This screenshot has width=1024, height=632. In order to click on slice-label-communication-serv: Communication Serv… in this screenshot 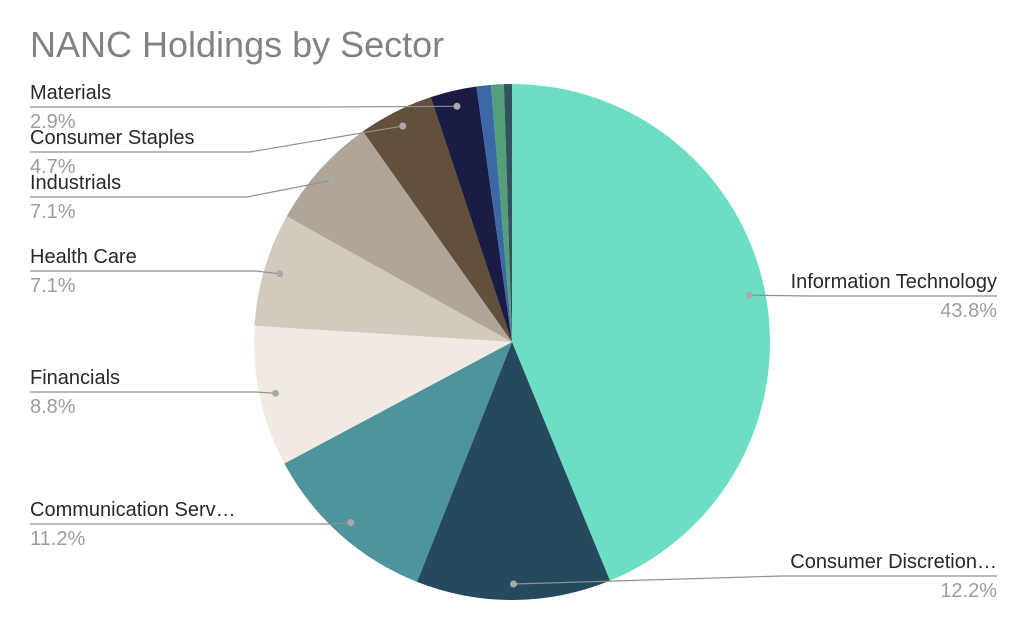, I will do `click(133, 510)`.